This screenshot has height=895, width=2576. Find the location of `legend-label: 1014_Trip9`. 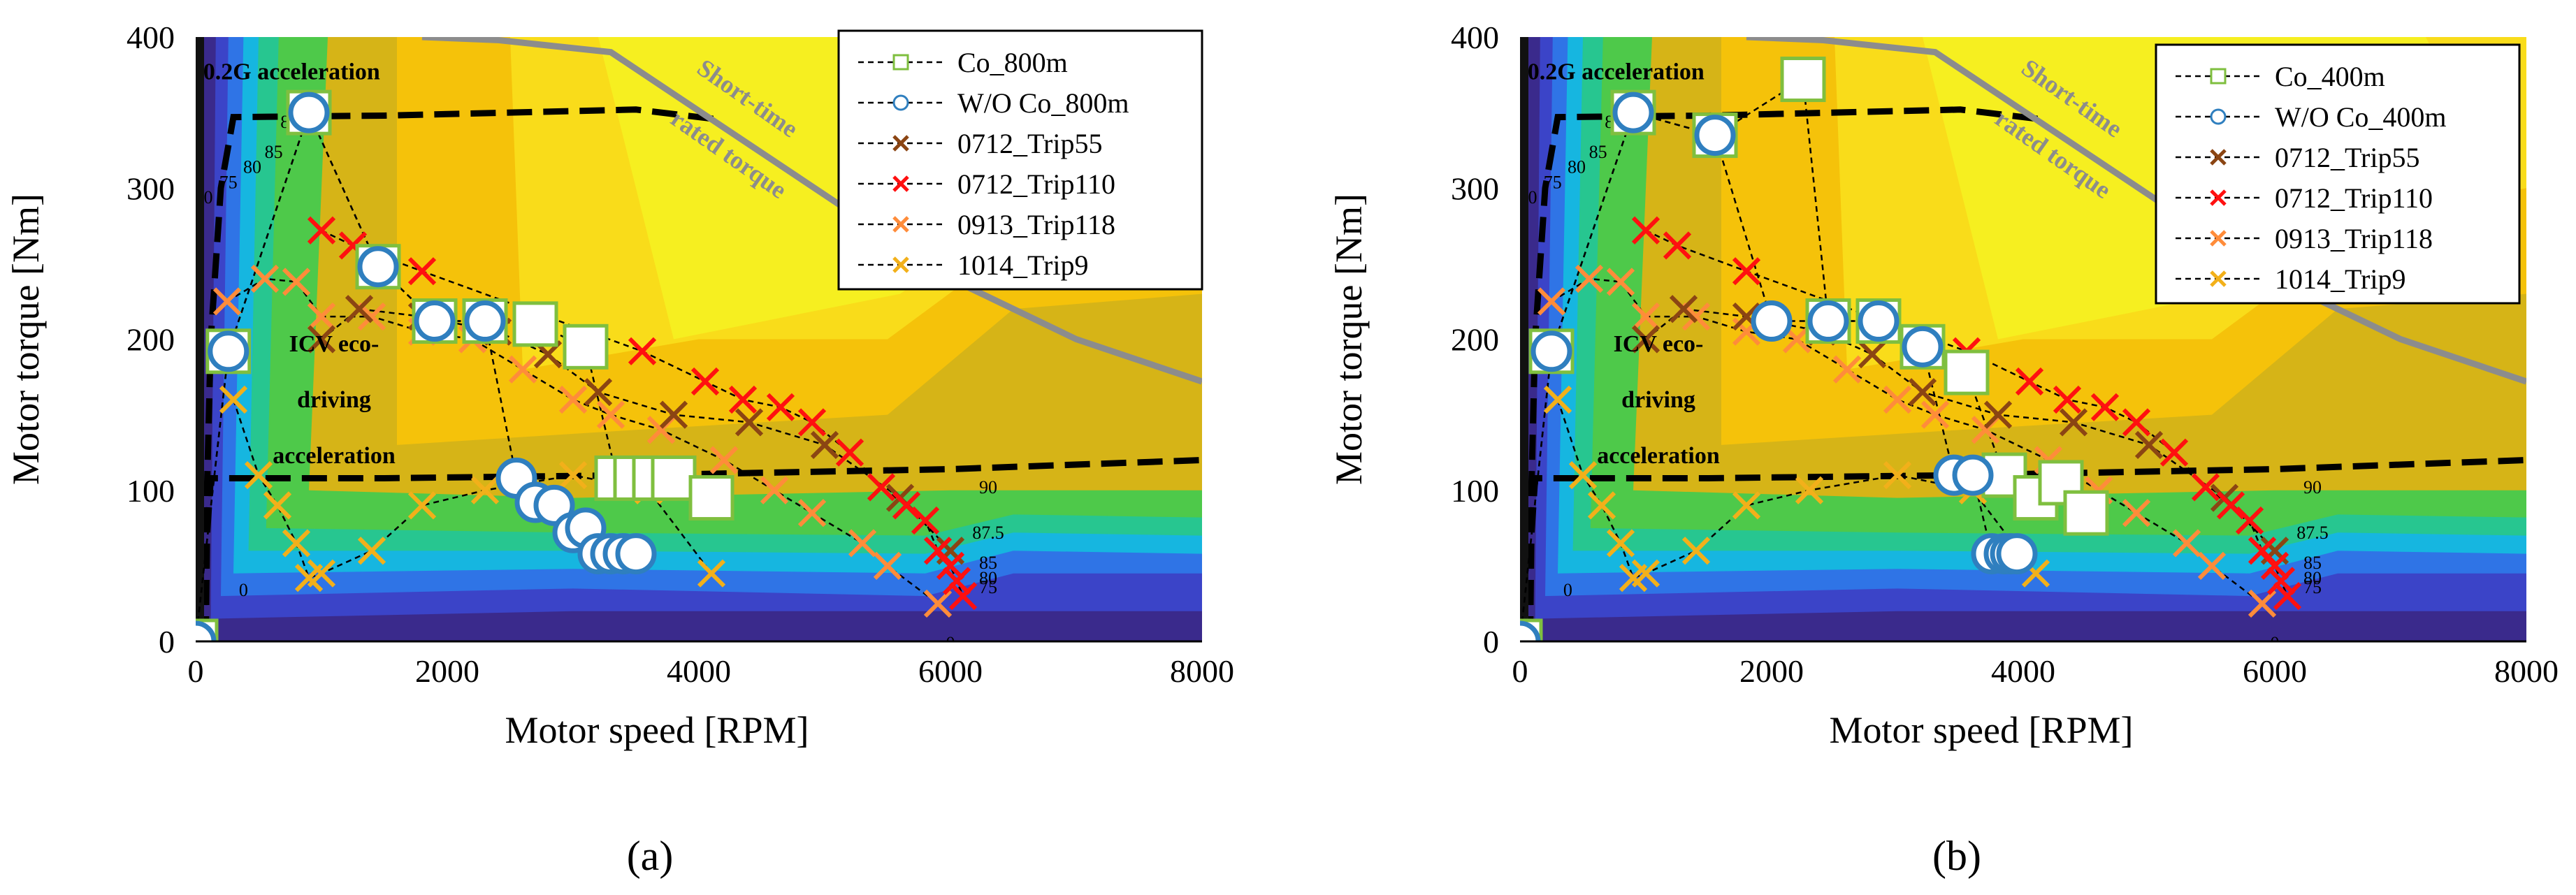

legend-label: 1014_Trip9 is located at coordinates (1022, 265).